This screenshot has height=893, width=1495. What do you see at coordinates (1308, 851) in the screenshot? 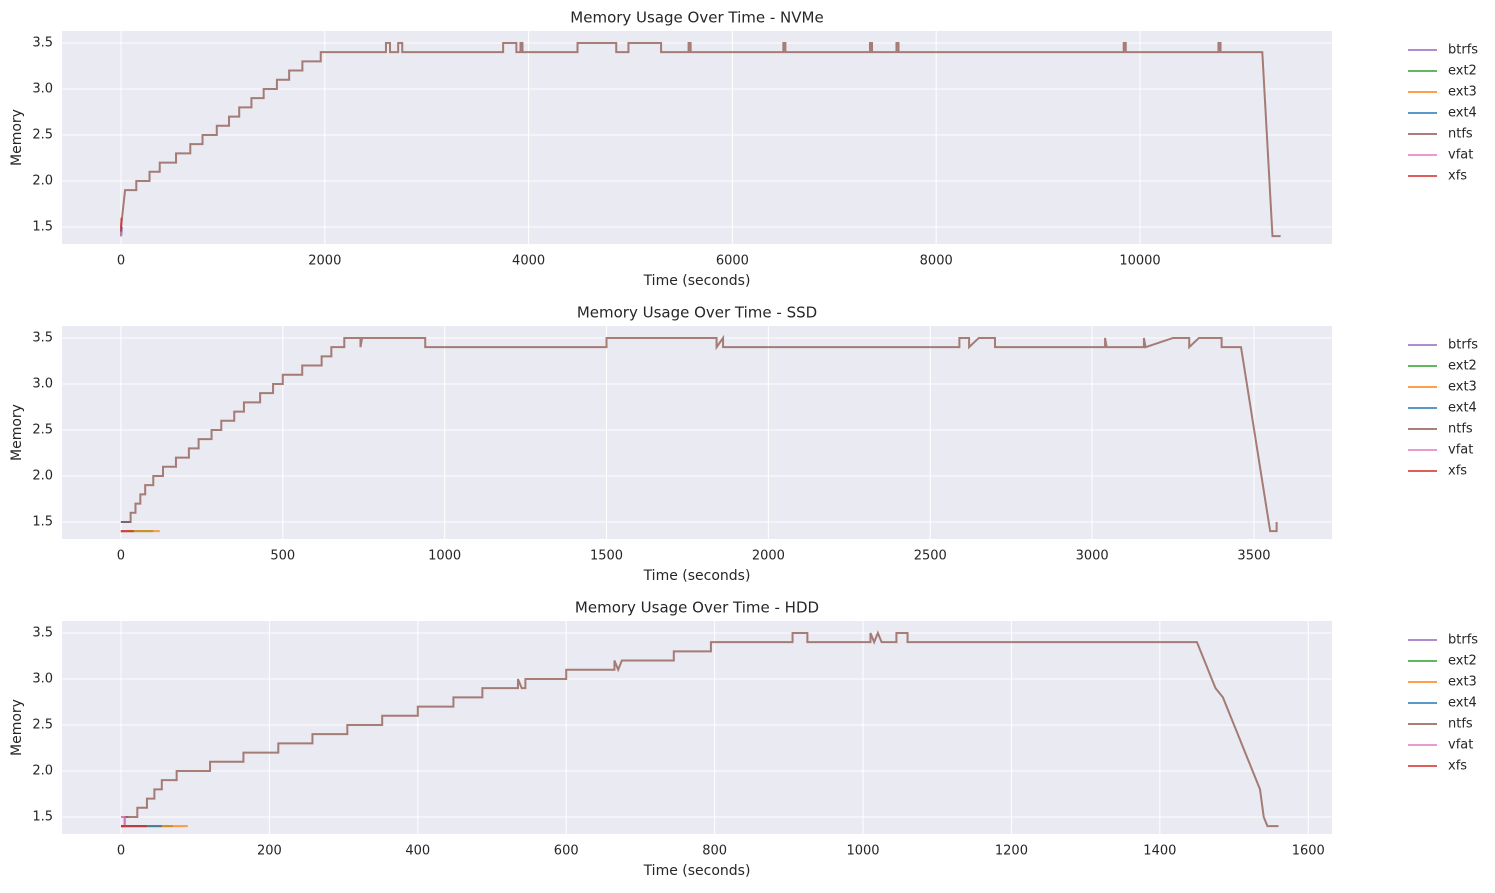
I see `x-tick-label: 1600` at bounding box center [1308, 851].